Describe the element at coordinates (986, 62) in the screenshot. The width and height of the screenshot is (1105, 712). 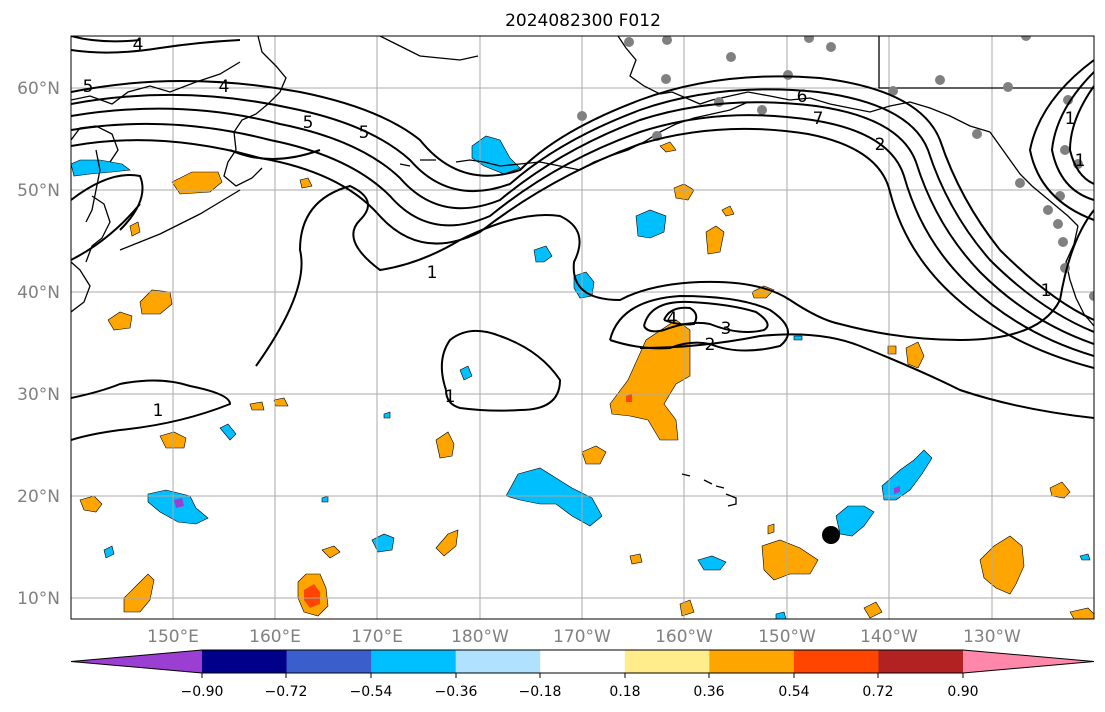
I see `border-line` at that location.